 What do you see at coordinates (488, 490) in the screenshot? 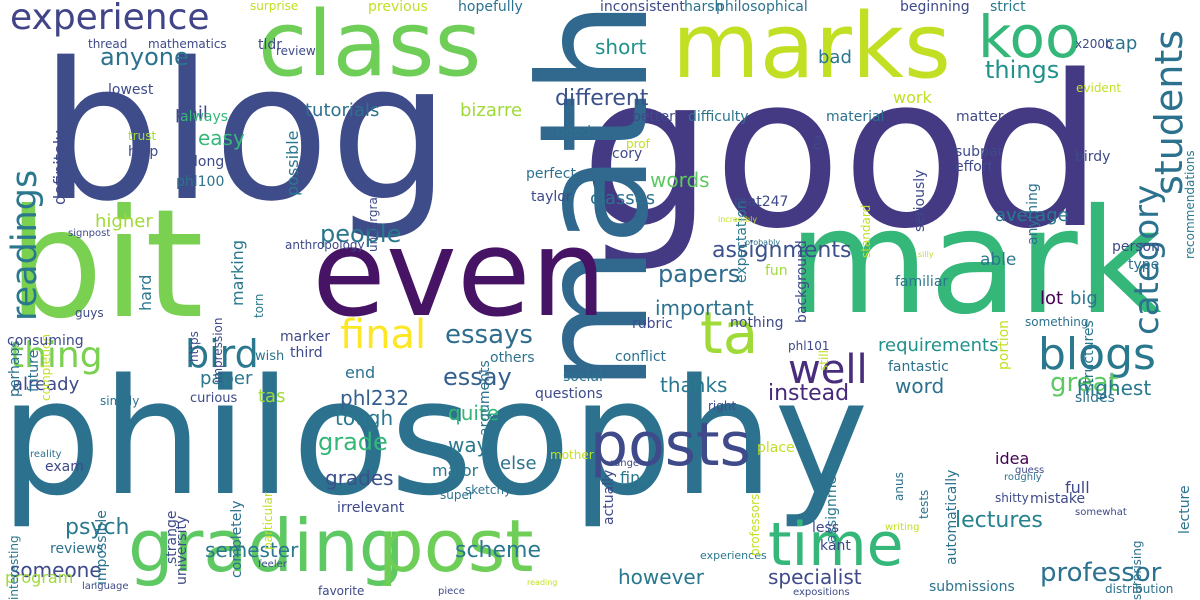
I see `cloud-word: sketchy` at bounding box center [488, 490].